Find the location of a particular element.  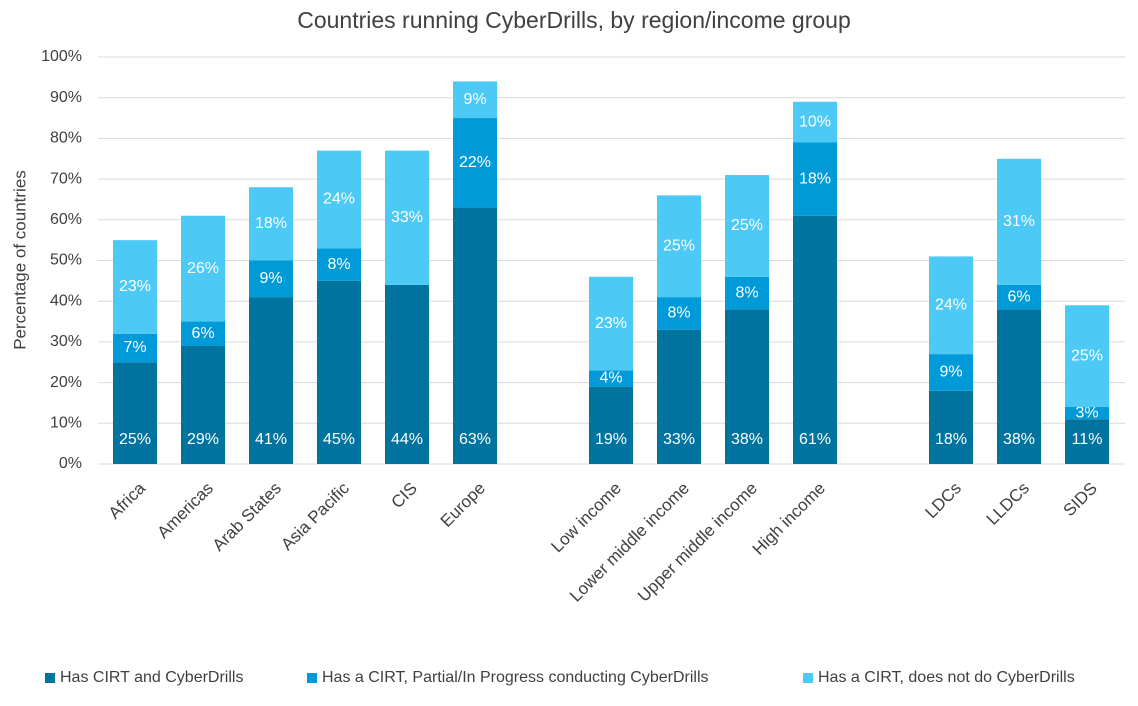

value-label: 26% is located at coordinates (203, 268).